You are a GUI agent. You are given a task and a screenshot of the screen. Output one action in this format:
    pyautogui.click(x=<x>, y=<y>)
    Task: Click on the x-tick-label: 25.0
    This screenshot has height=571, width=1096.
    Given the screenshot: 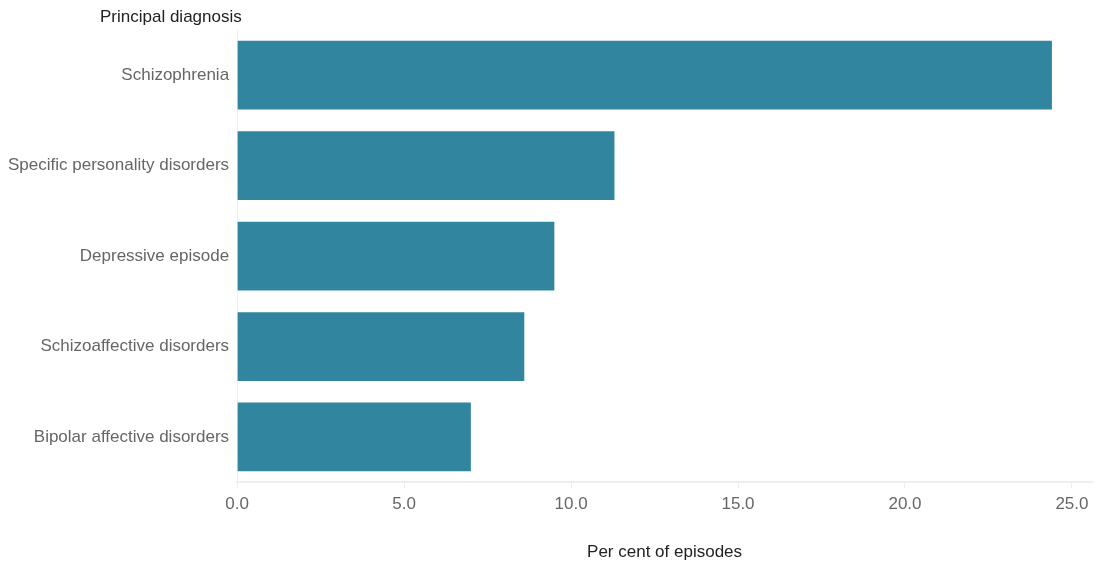 What is the action you would take?
    pyautogui.click(x=1072, y=504)
    